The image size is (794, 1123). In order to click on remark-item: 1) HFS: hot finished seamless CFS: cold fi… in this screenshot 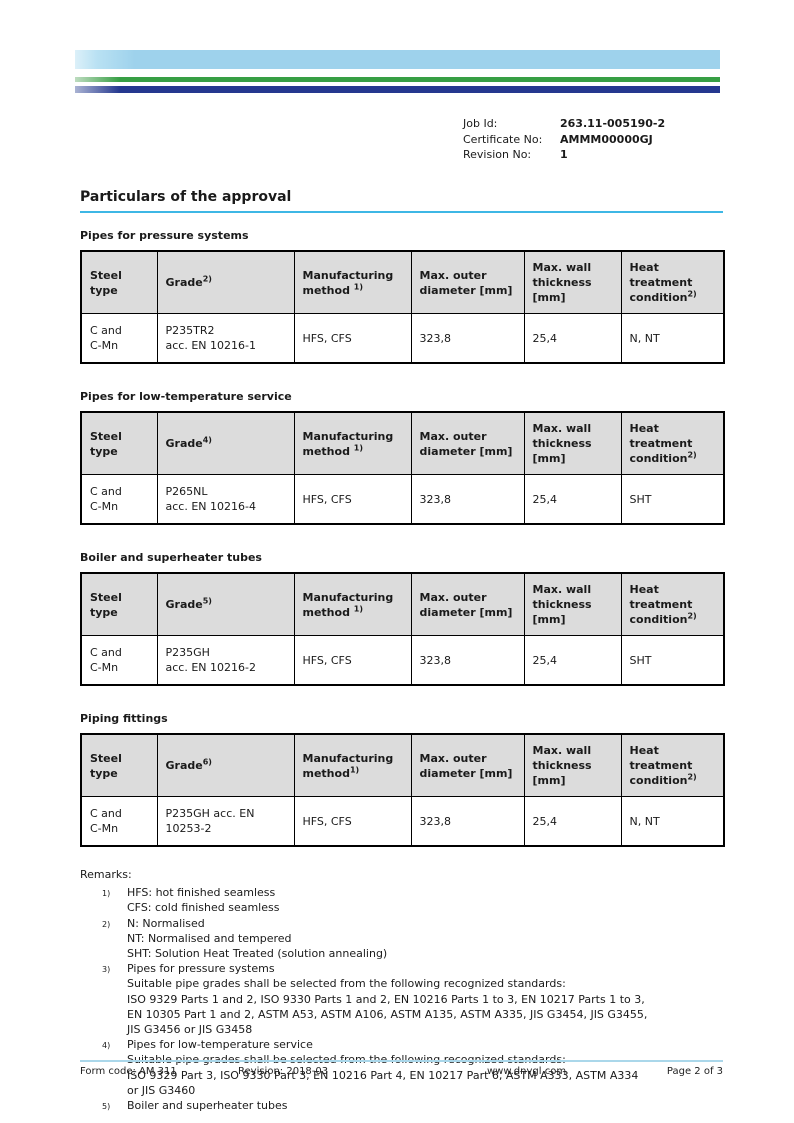, I will do `click(401, 900)`.